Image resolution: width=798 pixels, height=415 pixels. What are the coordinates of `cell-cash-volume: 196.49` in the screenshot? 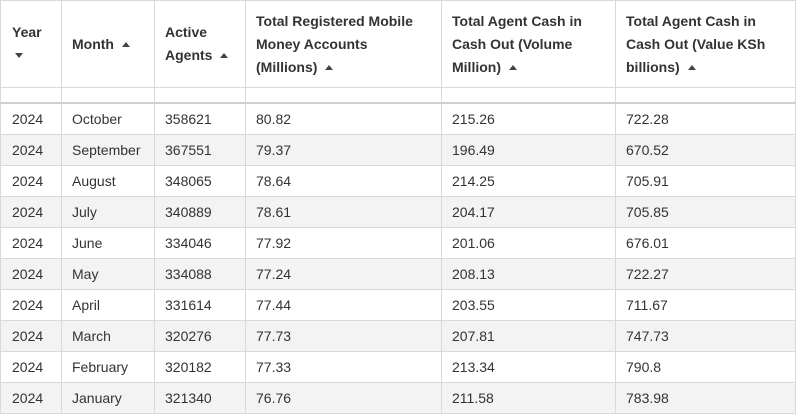 It's located at (528, 150).